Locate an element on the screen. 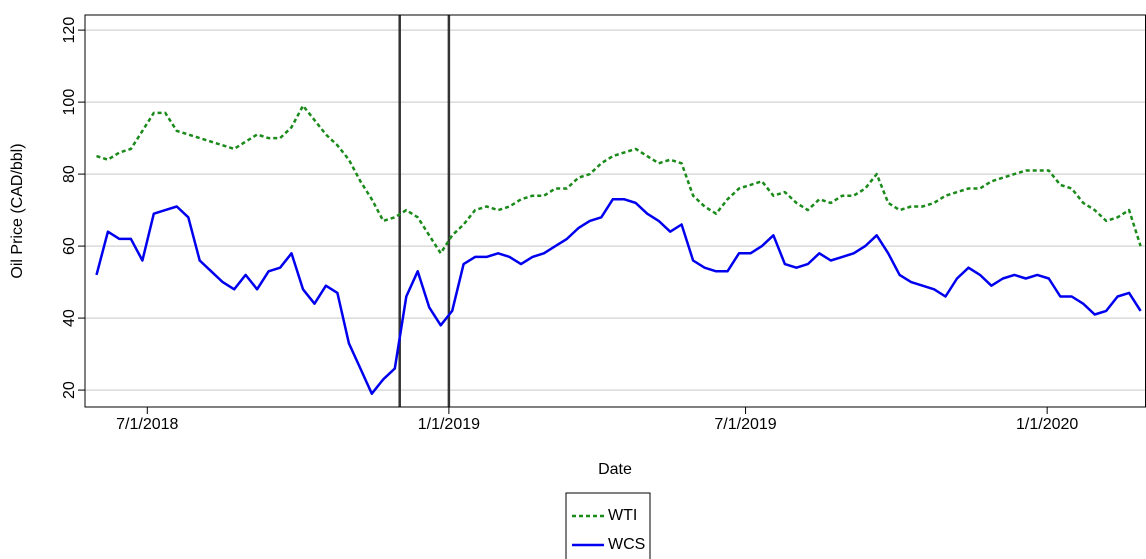 The width and height of the screenshot is (1146, 559). y-tick-label: 20 is located at coordinates (69, 390).